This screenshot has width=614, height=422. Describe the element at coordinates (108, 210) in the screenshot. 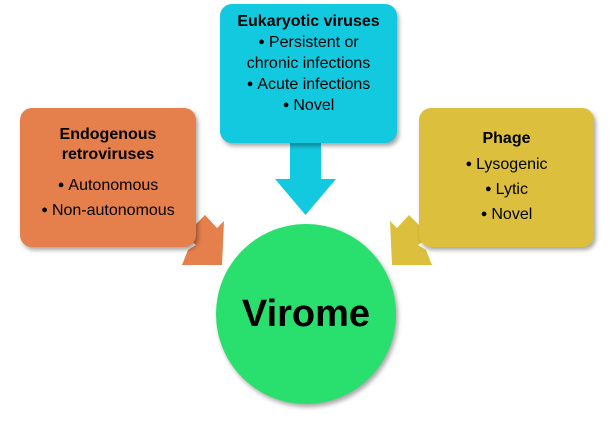

I see `list-item: ● Non-autonomous` at that location.